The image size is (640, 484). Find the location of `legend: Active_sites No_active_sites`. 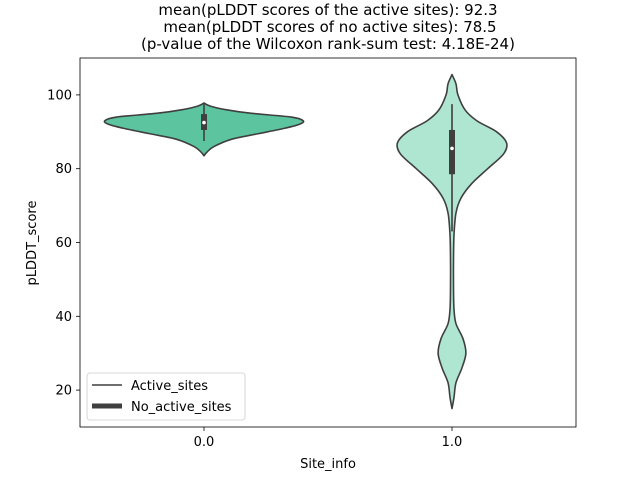

legend: Active_sites No_active_sites is located at coordinates (166, 396).